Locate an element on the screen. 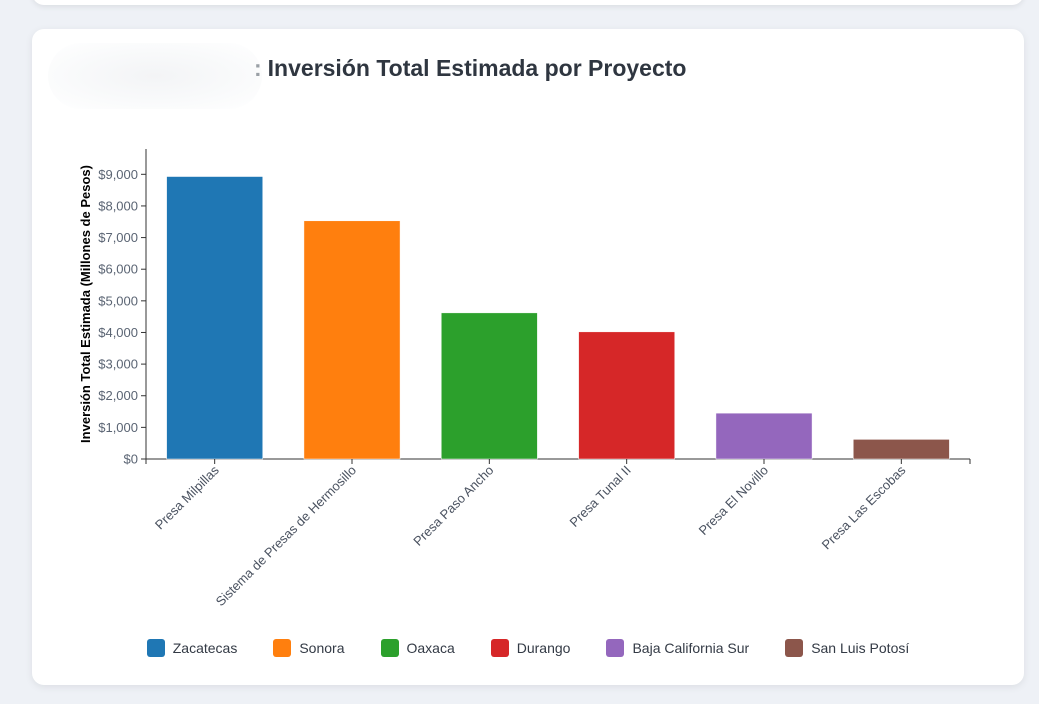 This screenshot has height=704, width=1039. y-tick-label: $5,000 is located at coordinates (118, 300).